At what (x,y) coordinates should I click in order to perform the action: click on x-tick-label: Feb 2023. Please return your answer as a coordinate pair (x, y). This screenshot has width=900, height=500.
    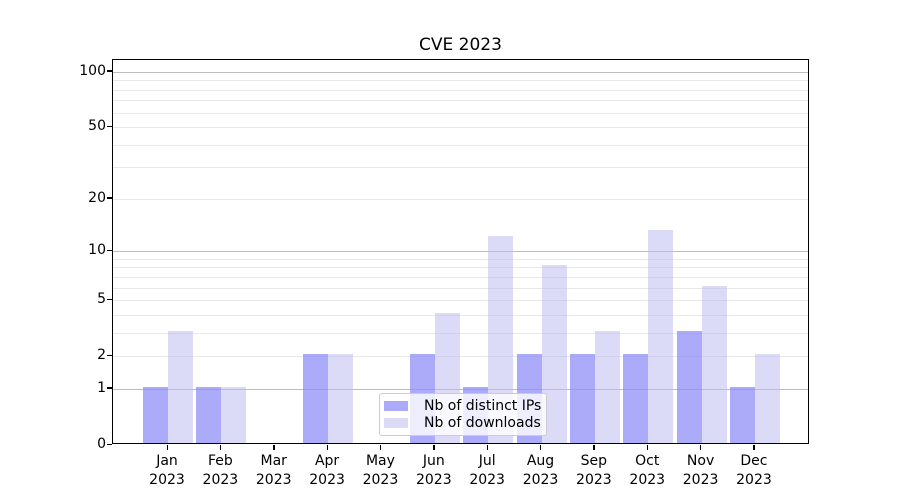
    Looking at the image, I should click on (220, 471).